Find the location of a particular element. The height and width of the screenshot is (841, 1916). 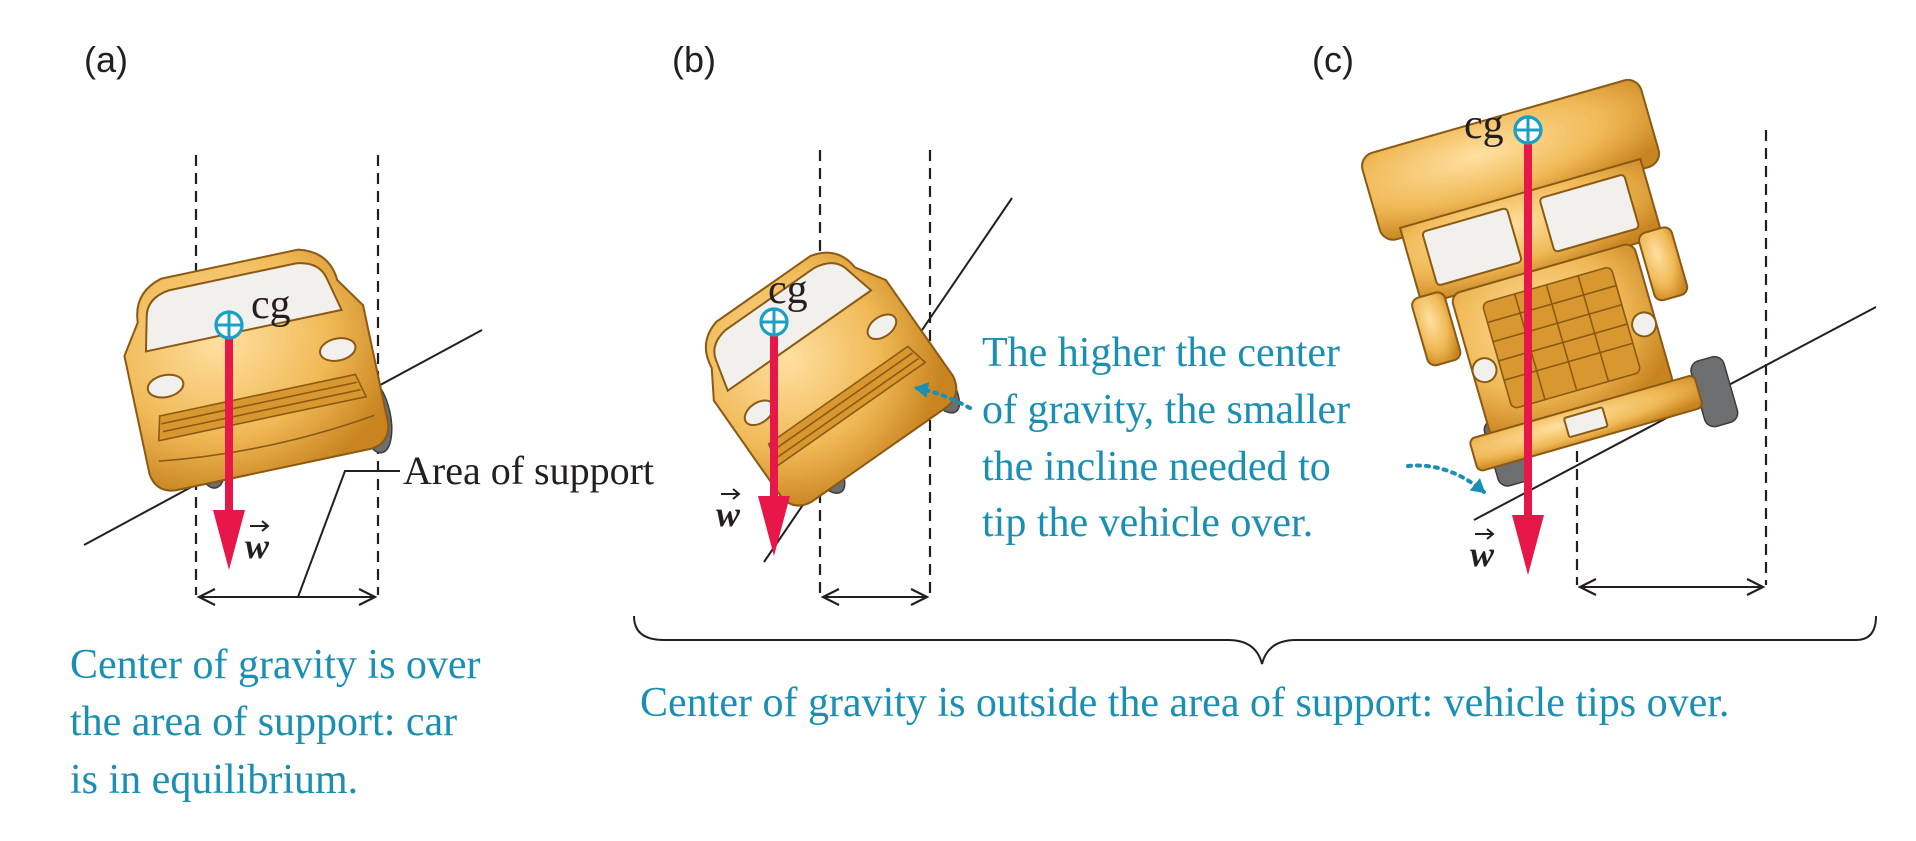

weight-label-c: w is located at coordinates (1482, 551).